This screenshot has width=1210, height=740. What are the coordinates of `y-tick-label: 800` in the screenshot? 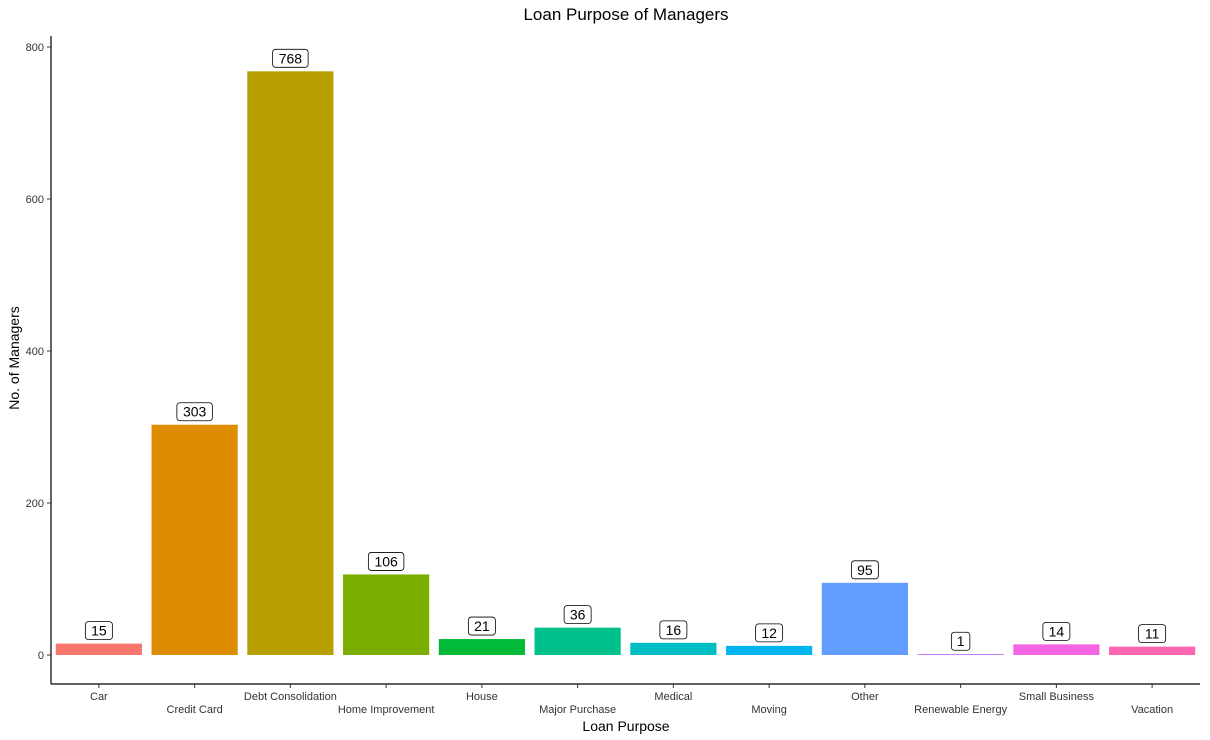 It's located at (35, 48).